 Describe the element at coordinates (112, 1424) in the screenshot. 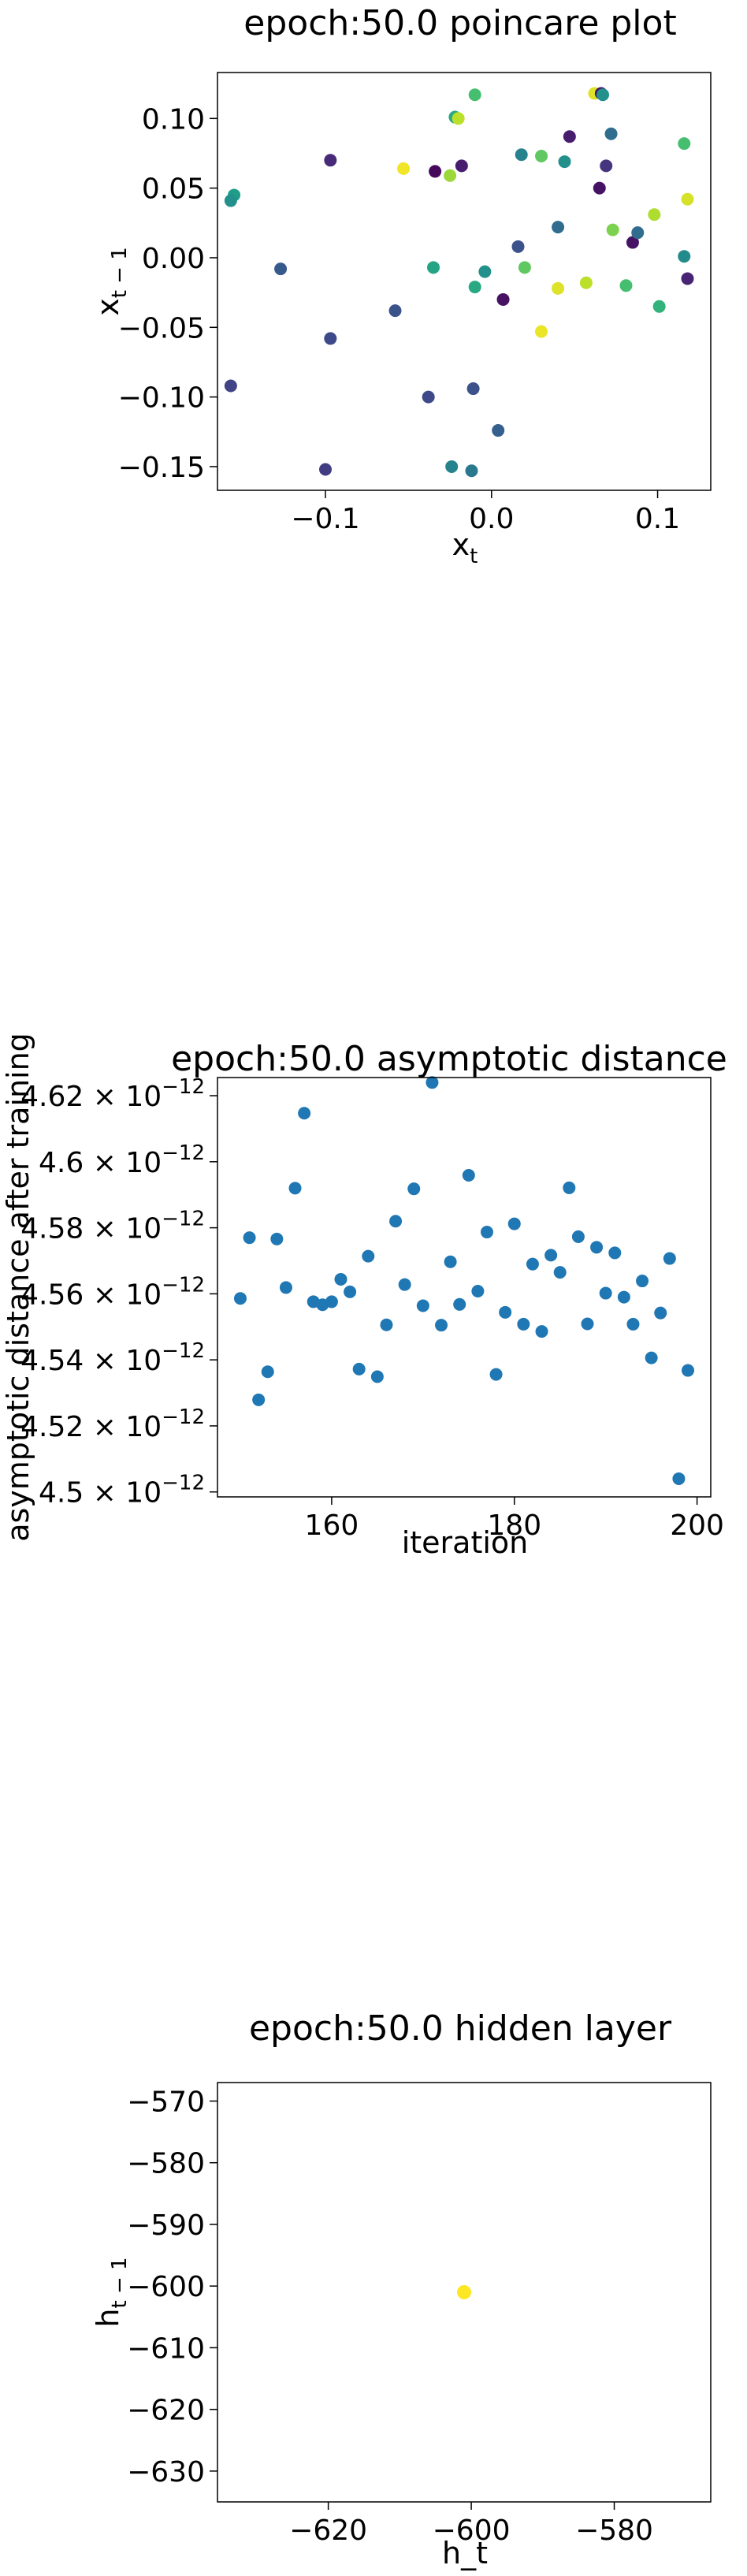

I see `asymptotic-y-tick-label: 4.52 × 10⁻¹²` at that location.